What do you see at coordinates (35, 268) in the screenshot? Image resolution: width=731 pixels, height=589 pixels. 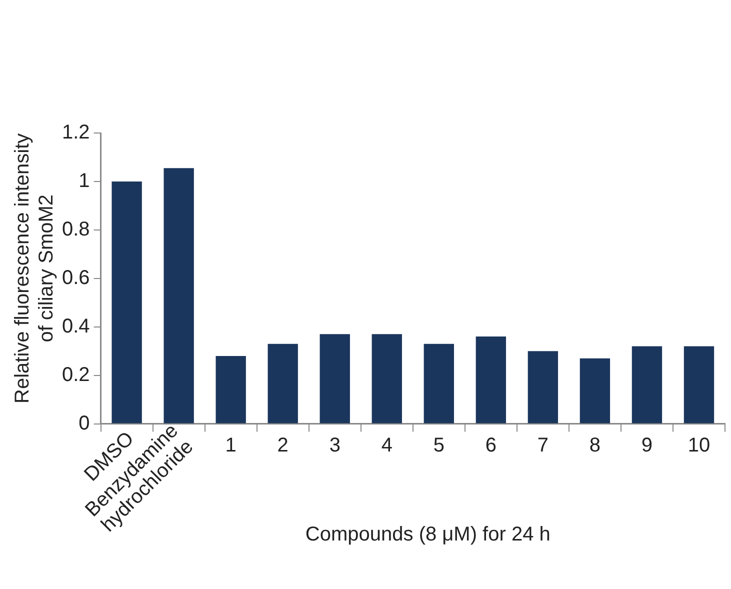 I see `y-axis-title: Relative fluorescence intensity of ciliary SmoM2` at bounding box center [35, 268].